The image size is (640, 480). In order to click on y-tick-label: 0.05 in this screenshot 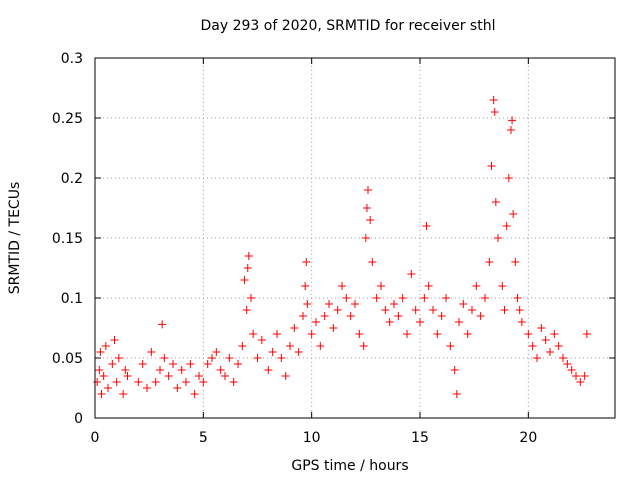, I will do `click(67, 359)`.